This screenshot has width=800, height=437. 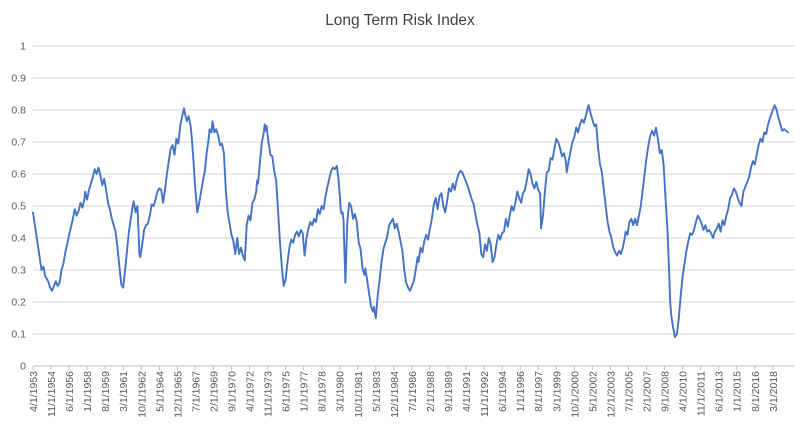 I want to click on x-tick-label: 6/1/2013, so click(x=720, y=391).